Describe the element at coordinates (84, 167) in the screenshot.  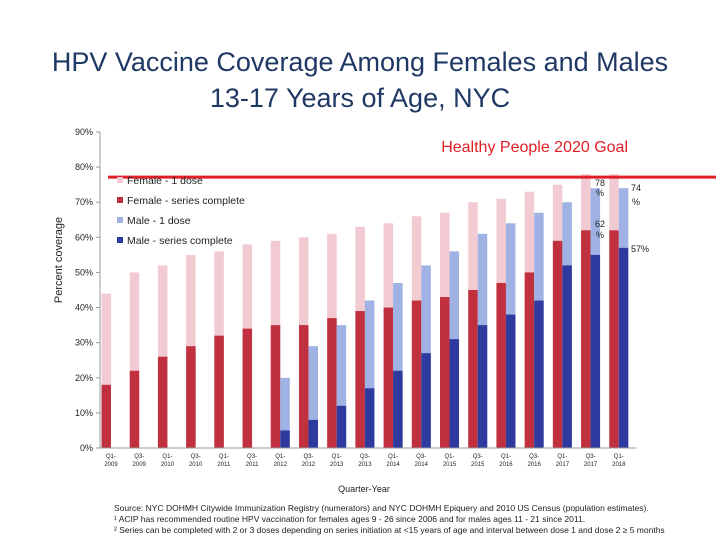
I see `y-tick-label: 80%` at that location.